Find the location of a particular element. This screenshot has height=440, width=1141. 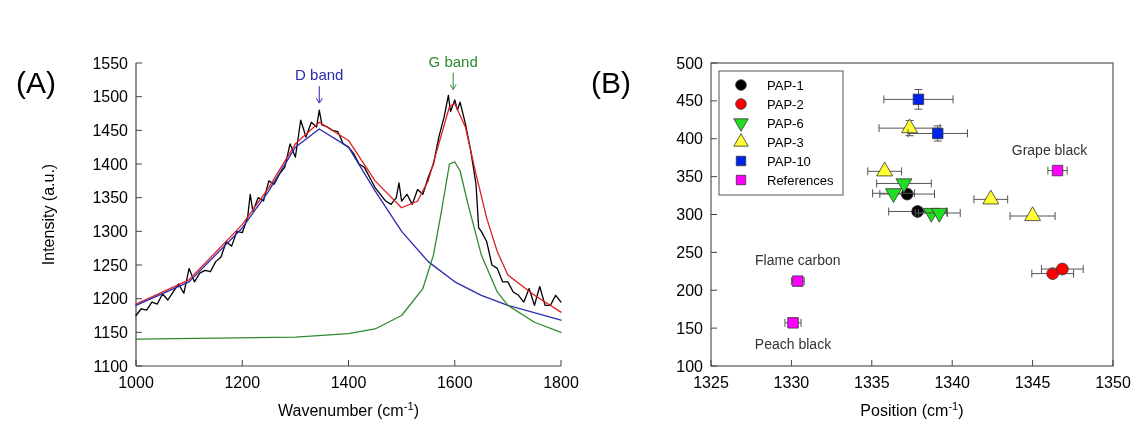

x-tick-label: 1325 is located at coordinates (711, 382).